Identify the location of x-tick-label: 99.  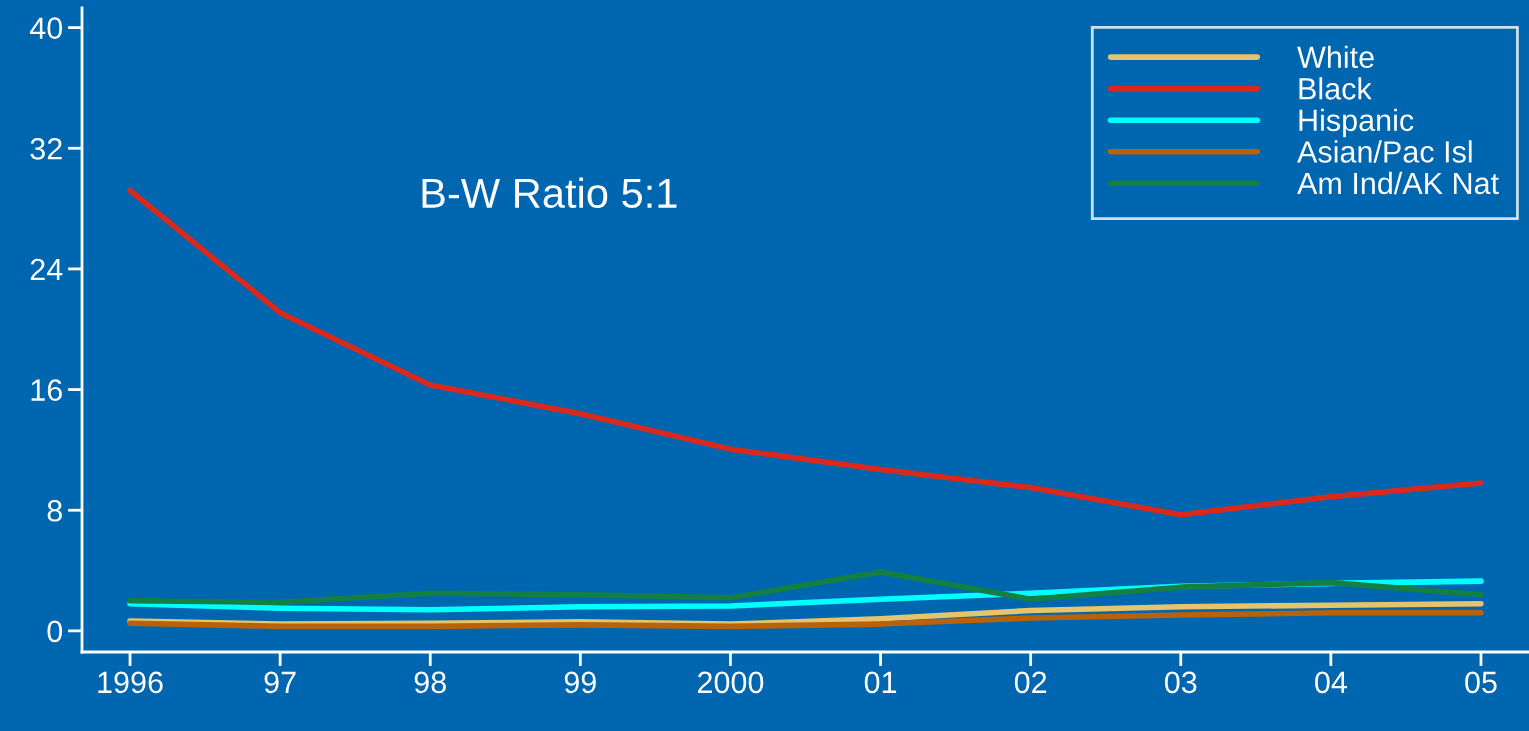
(580, 682).